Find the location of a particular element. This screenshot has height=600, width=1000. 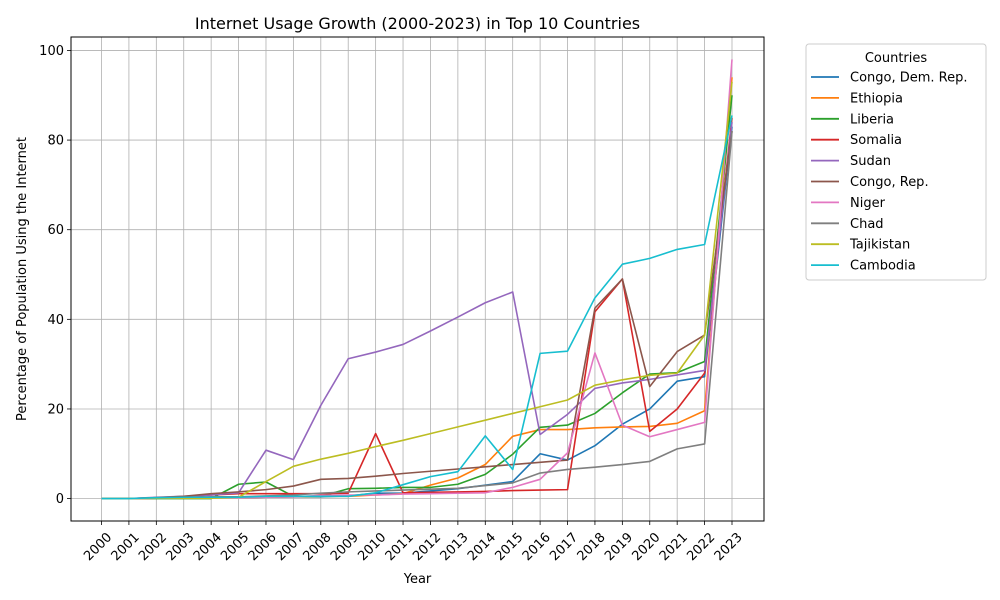

legend-label: Cambodia is located at coordinates (883, 266).